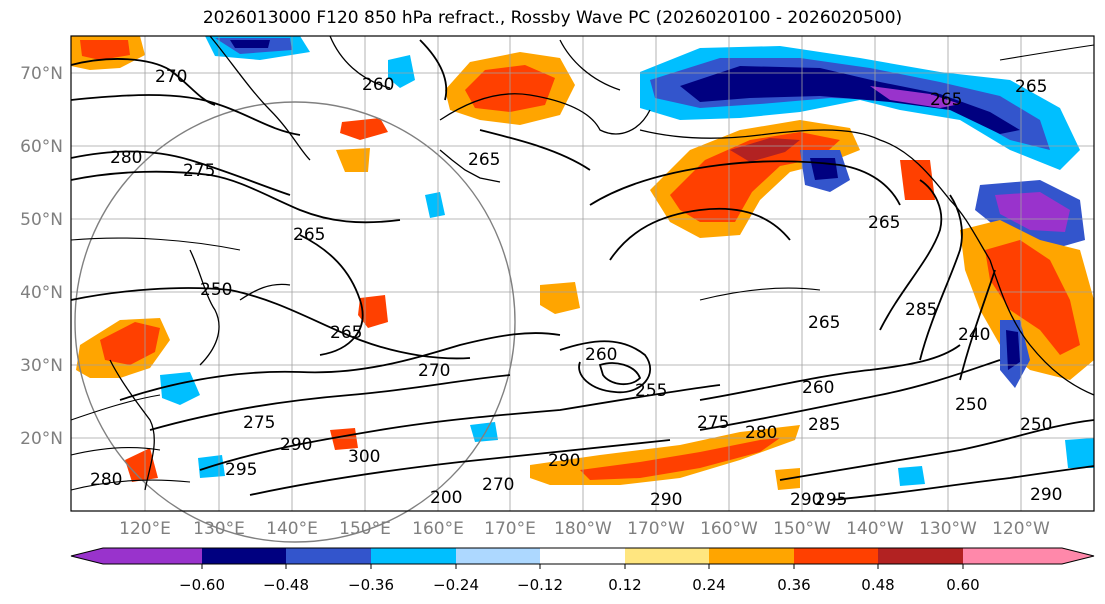  Describe the element at coordinates (145, 529) in the screenshot. I see `lon-label: 120°E` at that location.